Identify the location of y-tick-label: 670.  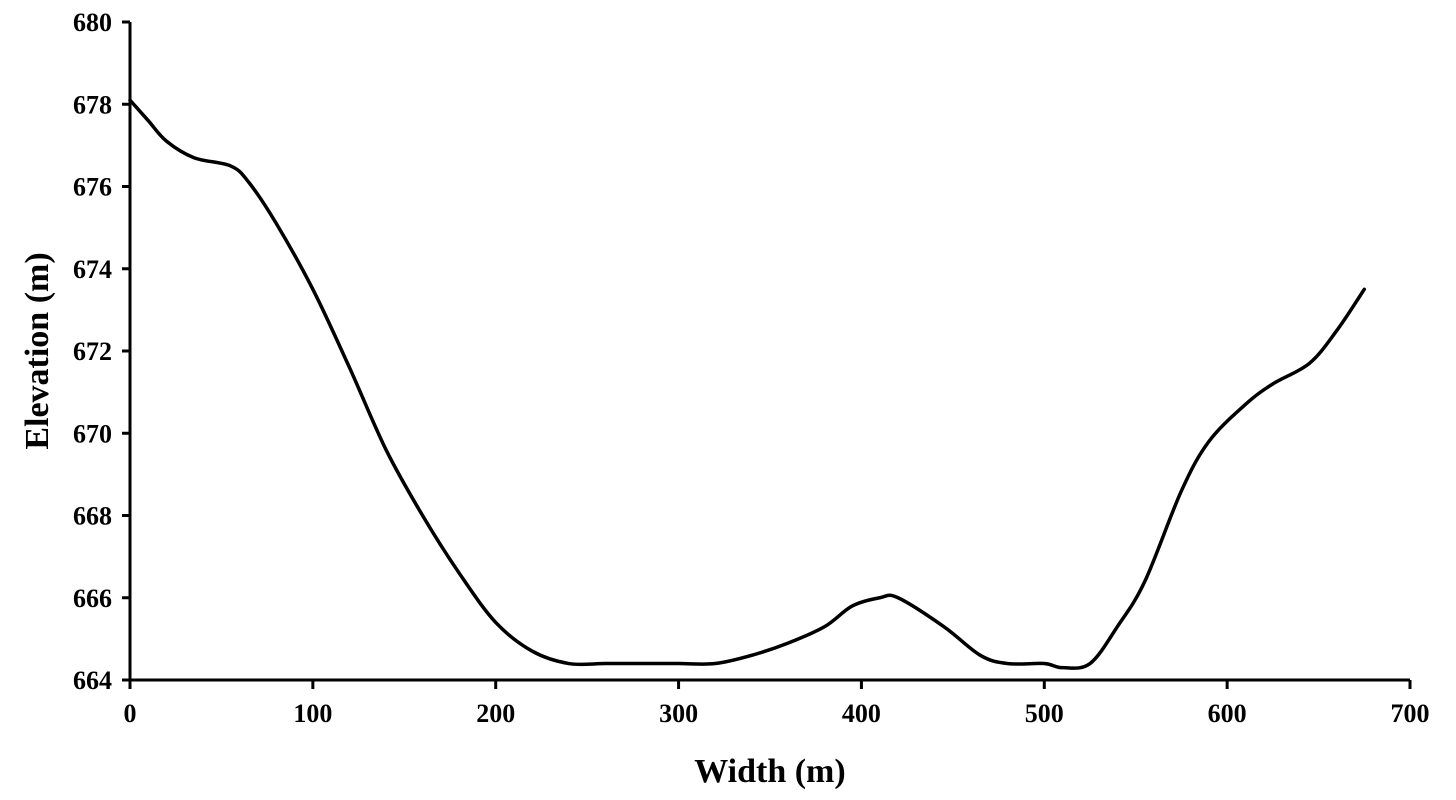
(92, 433).